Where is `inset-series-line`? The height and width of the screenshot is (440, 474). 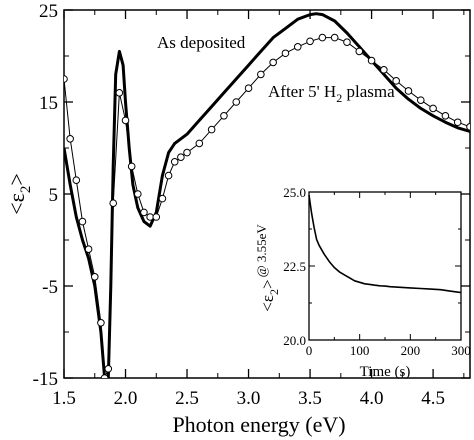
inset-series-line is located at coordinates (385, 244).